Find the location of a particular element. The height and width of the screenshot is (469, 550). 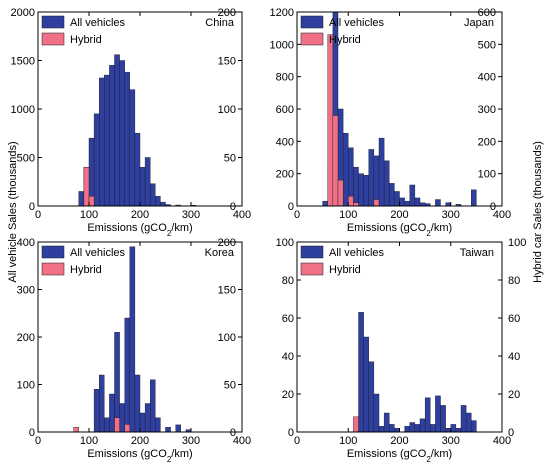

y-tick-label: 20 is located at coordinates (288, 395).